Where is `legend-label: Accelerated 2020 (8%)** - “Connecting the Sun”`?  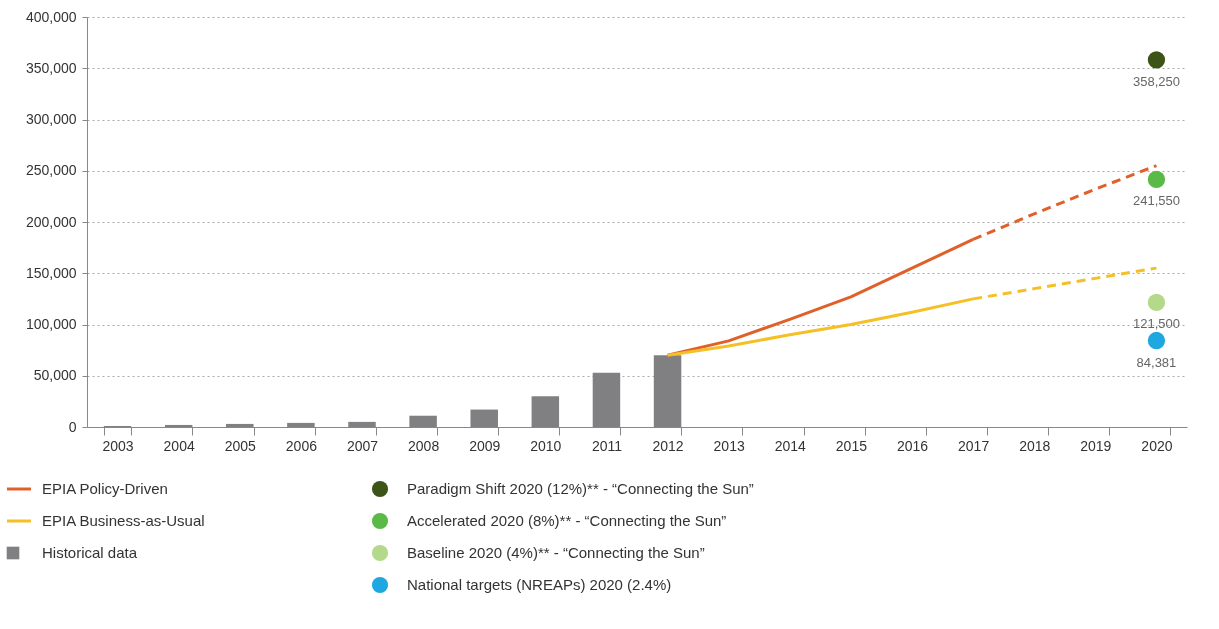
legend-label: Accelerated 2020 (8%)** - “Connecting the Sun” is located at coordinates (567, 520).